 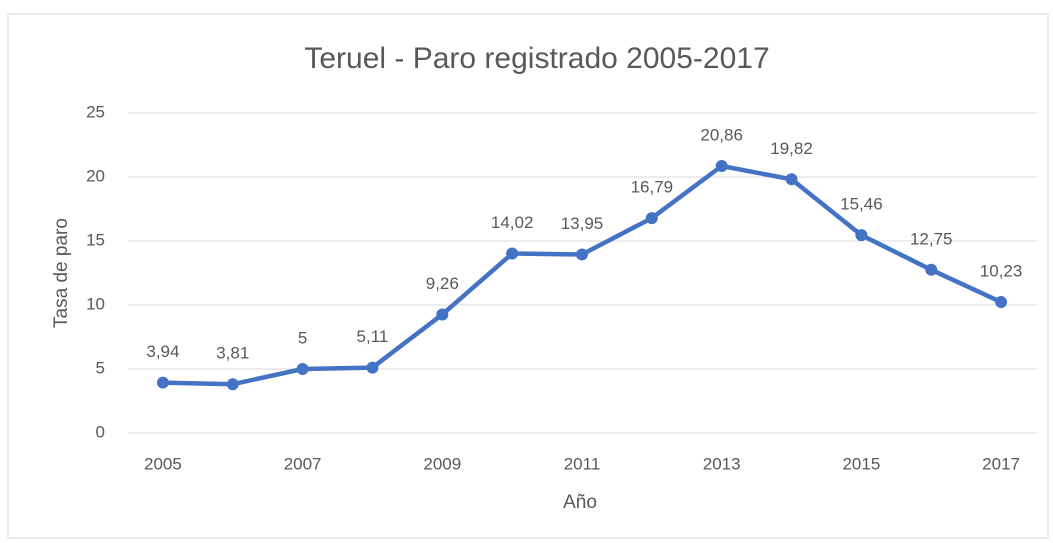 What do you see at coordinates (1001, 463) in the screenshot?
I see `x-tick-label: 2017` at bounding box center [1001, 463].